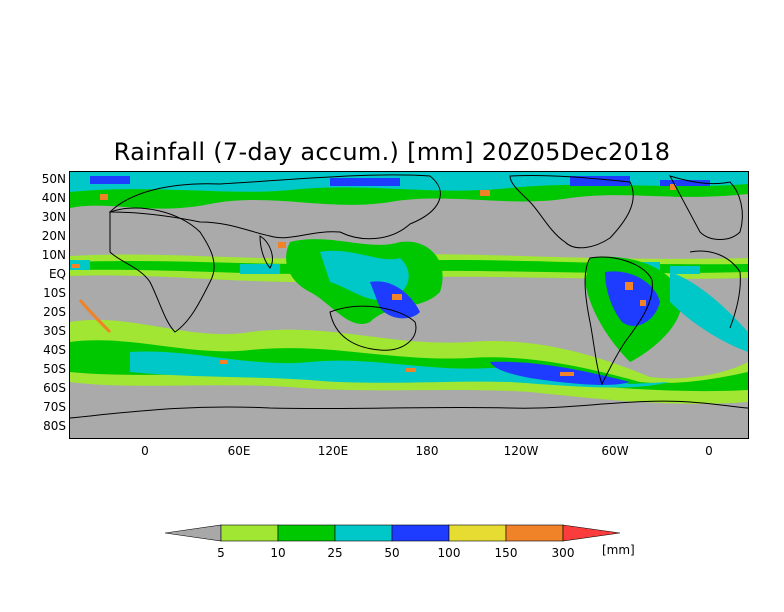  I want to click on lat-label-70s: 70S, so click(54, 407).